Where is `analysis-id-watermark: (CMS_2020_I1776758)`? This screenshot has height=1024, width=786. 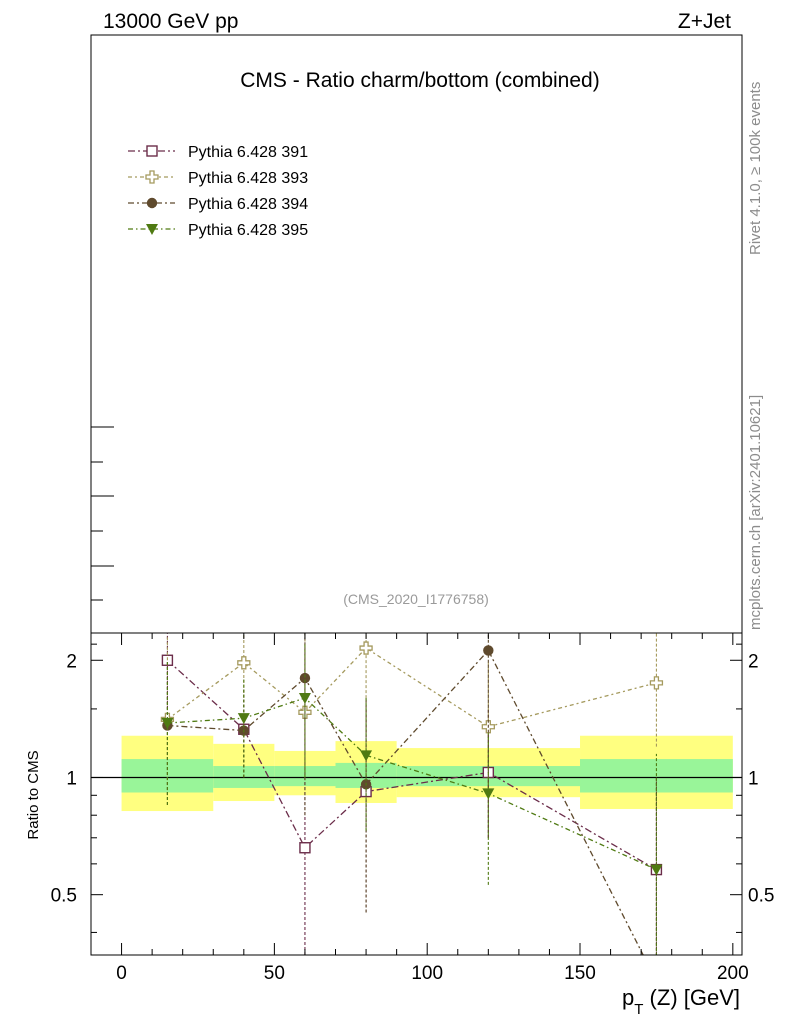
analysis-id-watermark: (CMS_2020_I1776758) is located at coordinates (416, 599).